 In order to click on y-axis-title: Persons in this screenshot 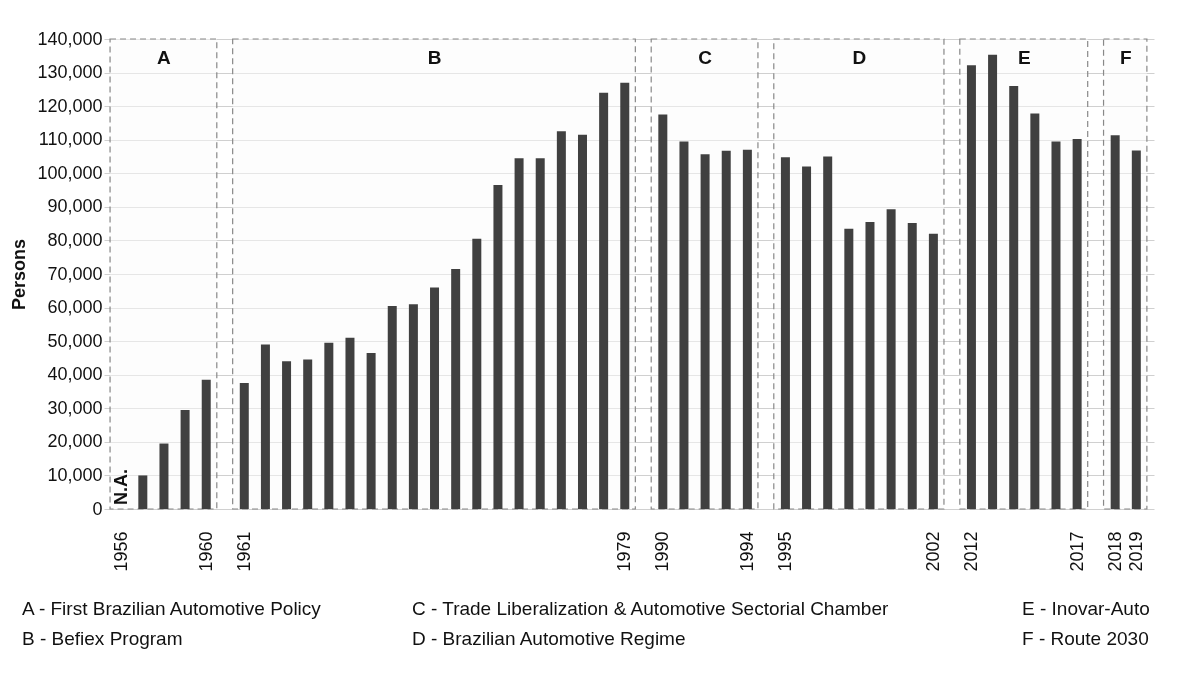, I will do `click(19, 274)`.